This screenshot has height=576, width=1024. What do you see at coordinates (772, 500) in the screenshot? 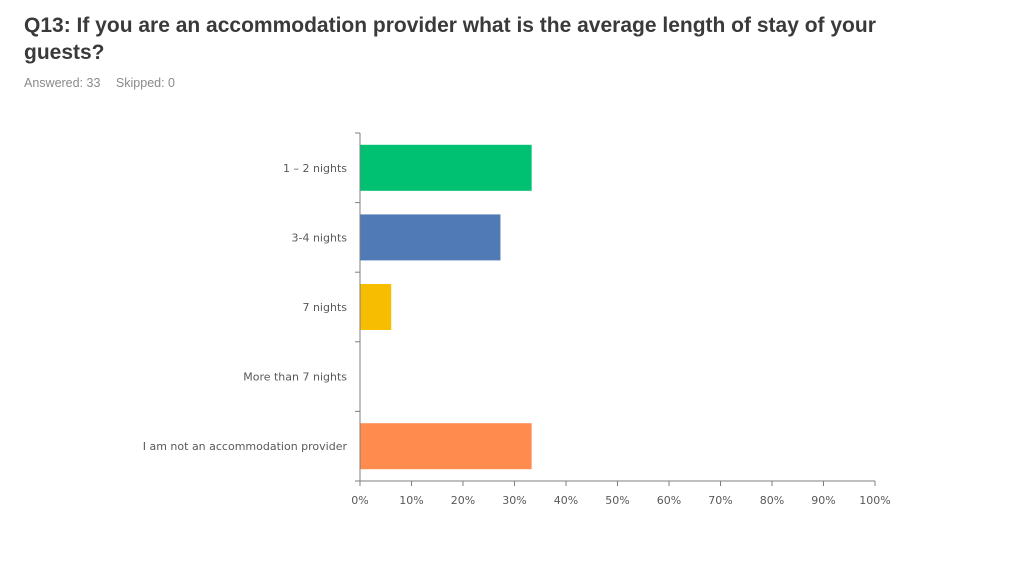
I see `x-tick-label-8: 80%` at bounding box center [772, 500].